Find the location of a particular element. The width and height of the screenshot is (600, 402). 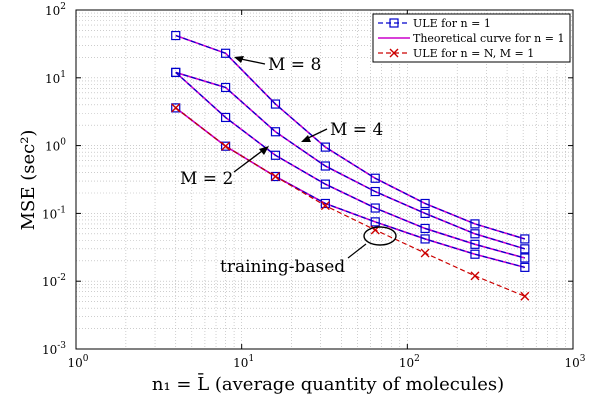

y-tick-label: 10¹ is located at coordinates (55, 78).